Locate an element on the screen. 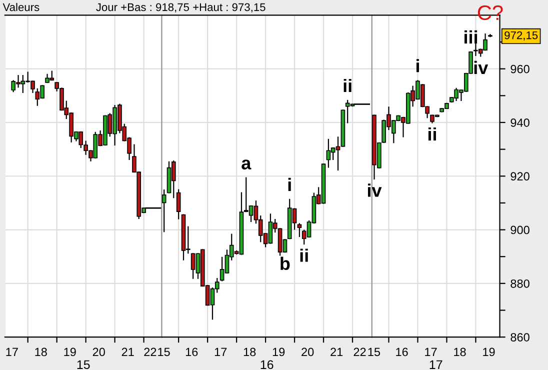  y-tick-label: 860 is located at coordinates (520, 337).